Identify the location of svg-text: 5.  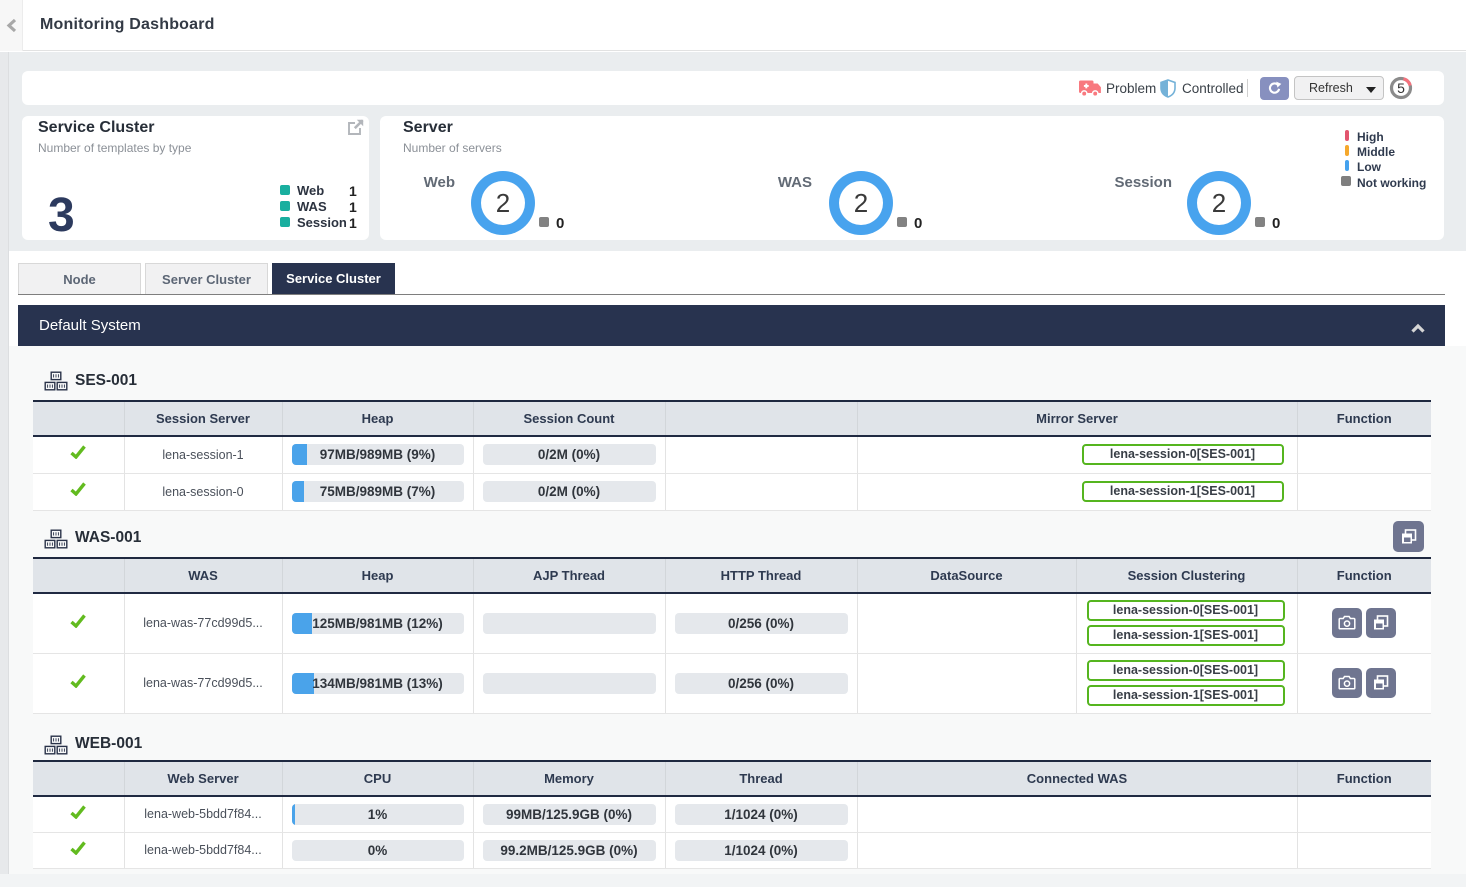
(1401, 88).